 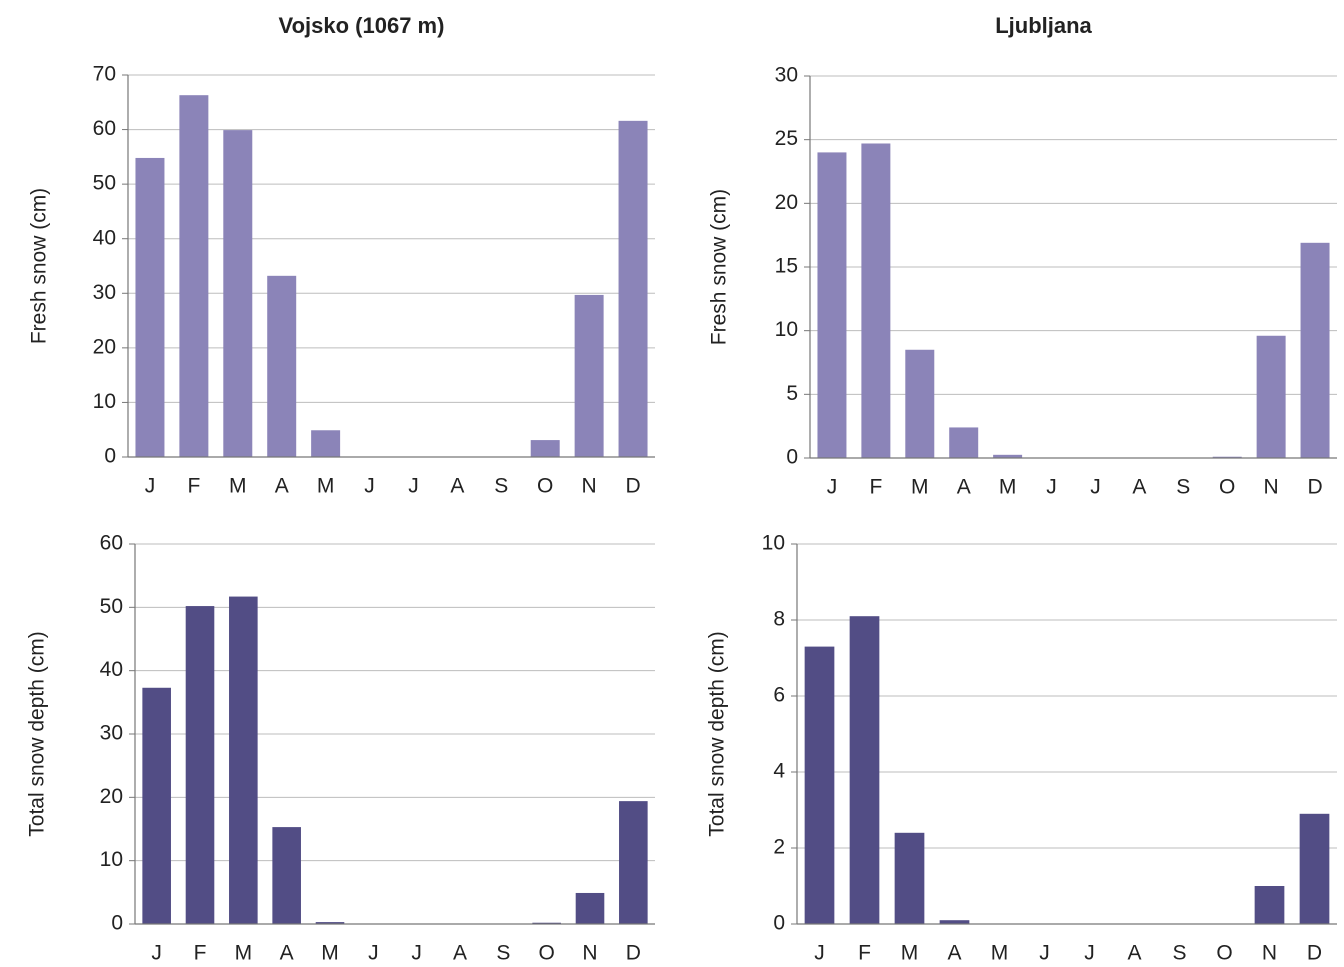 I want to click on y-tick-label: 70, so click(x=104, y=74).